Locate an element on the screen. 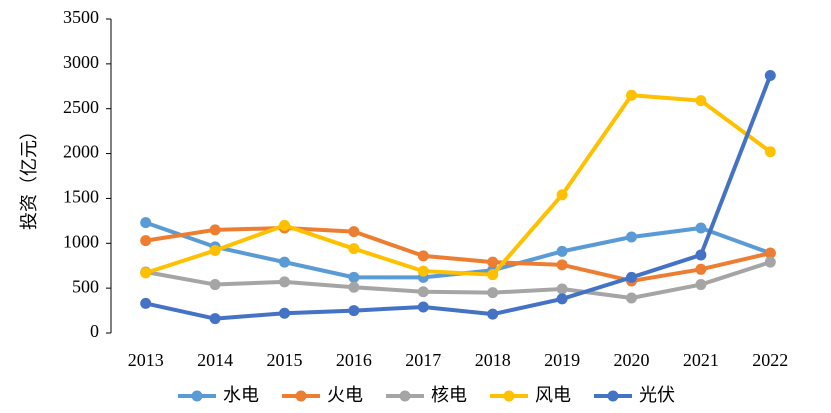 This screenshot has height=413, width=831. y-tick-label: 500 is located at coordinates (85, 286).